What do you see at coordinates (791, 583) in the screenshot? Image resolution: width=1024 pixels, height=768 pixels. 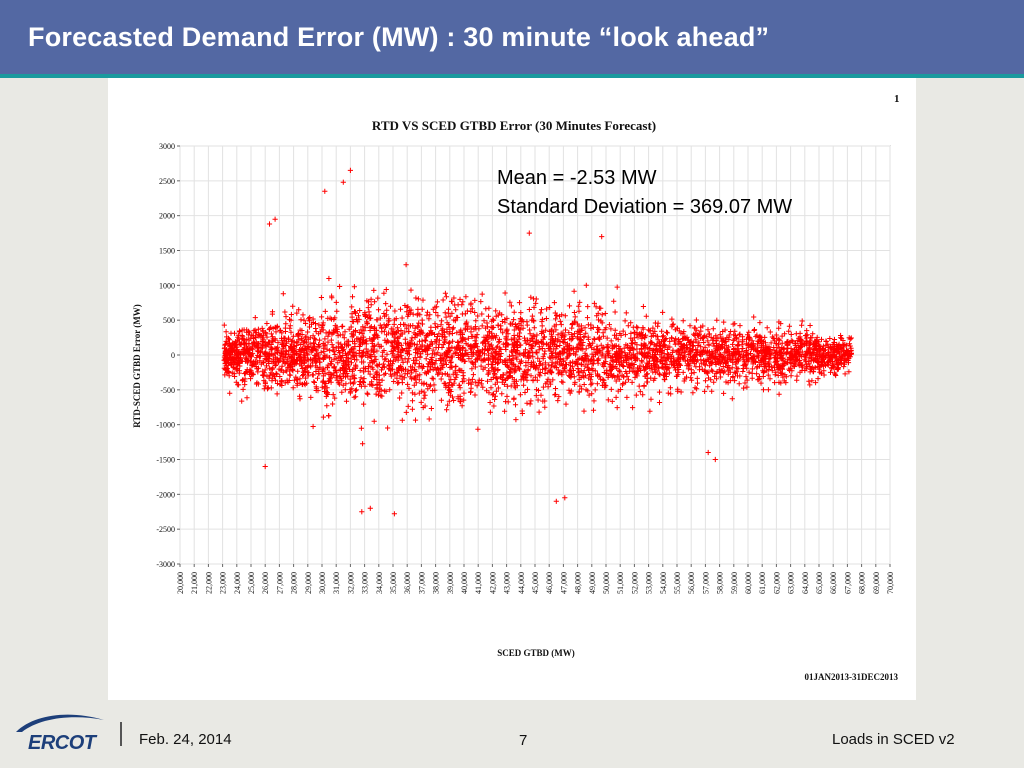 I see `x-tick-label: 63,000` at bounding box center [791, 583].